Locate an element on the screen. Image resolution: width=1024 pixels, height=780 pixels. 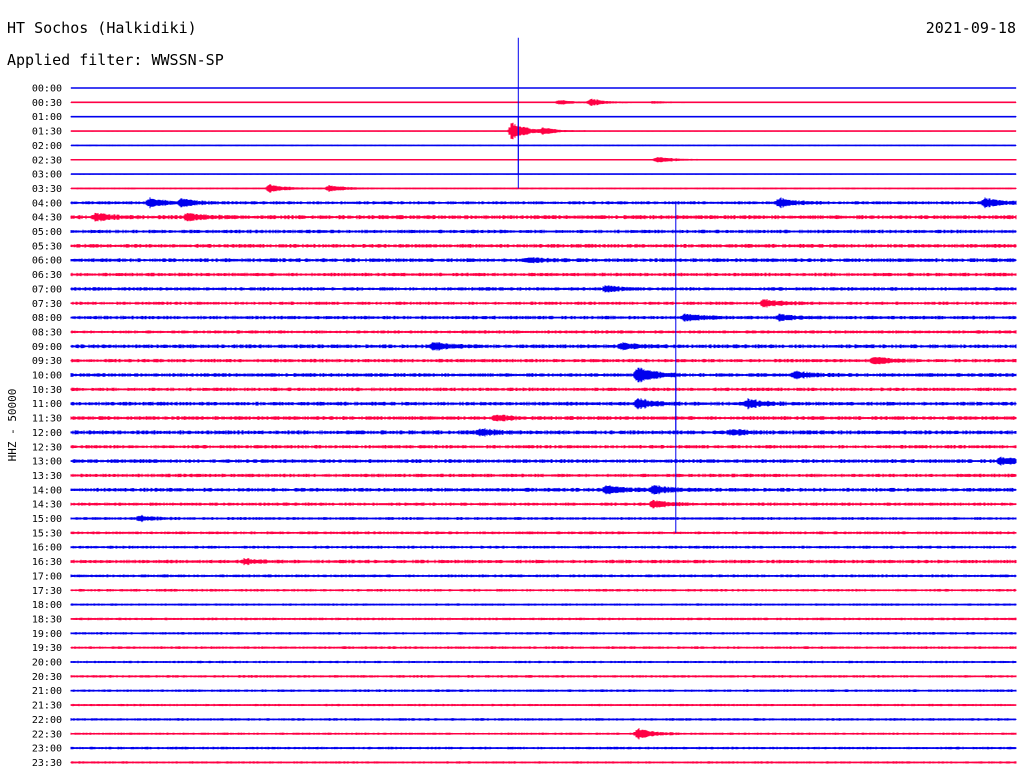
row-time-label: 12:00 is located at coordinates (47, 433).